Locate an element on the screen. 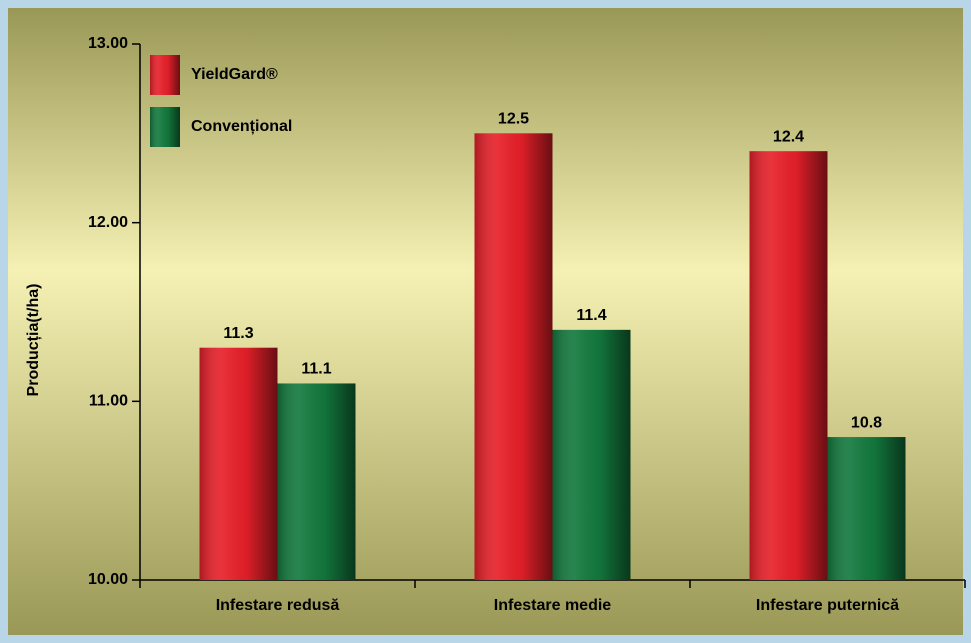 This screenshot has height=643, width=971. x-tick-label: Infestare redusă is located at coordinates (278, 605).